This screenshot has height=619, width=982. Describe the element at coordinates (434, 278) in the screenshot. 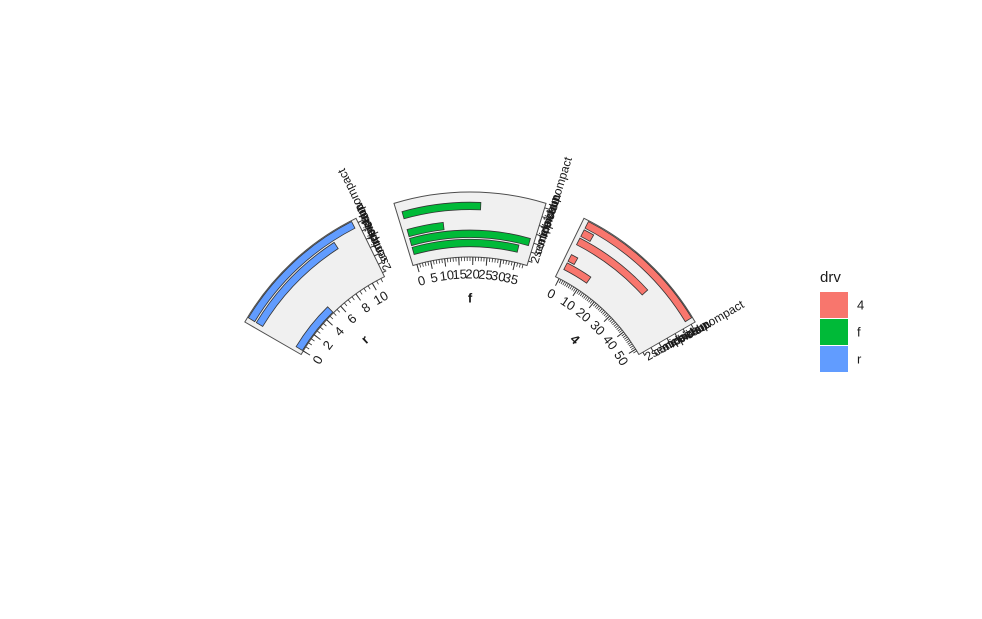

I see `value-tick-label: 5` at that location.